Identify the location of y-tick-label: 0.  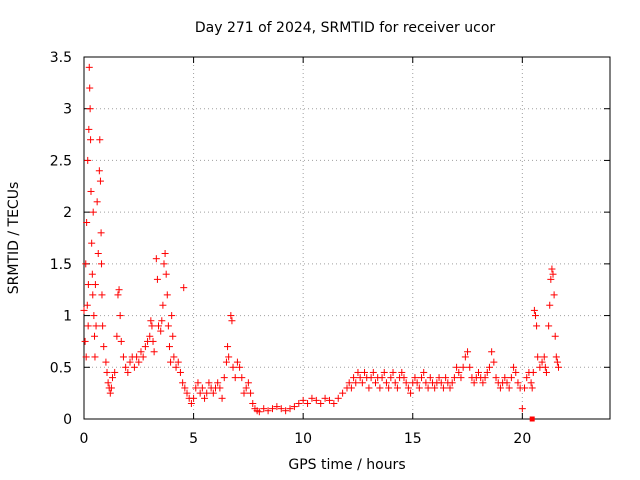
(67, 420).